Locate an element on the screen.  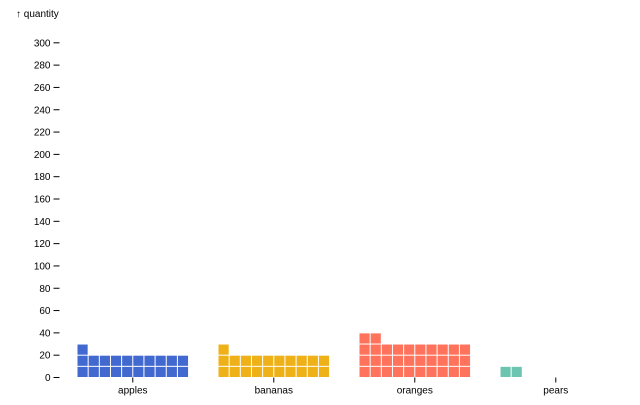
waffle-bar-pears is located at coordinates (511, 371).